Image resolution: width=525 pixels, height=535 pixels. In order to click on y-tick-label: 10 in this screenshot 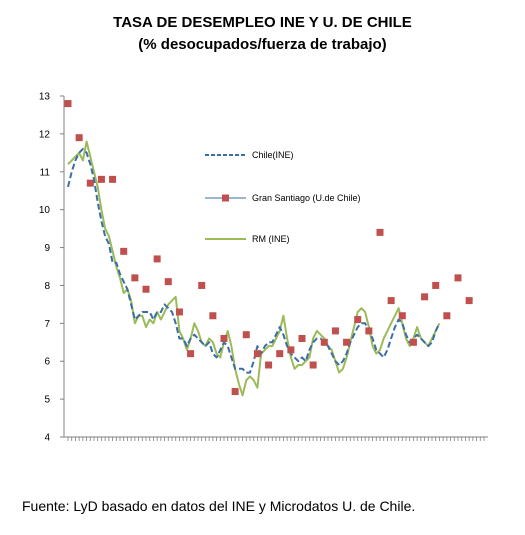, I will do `click(45, 210)`.